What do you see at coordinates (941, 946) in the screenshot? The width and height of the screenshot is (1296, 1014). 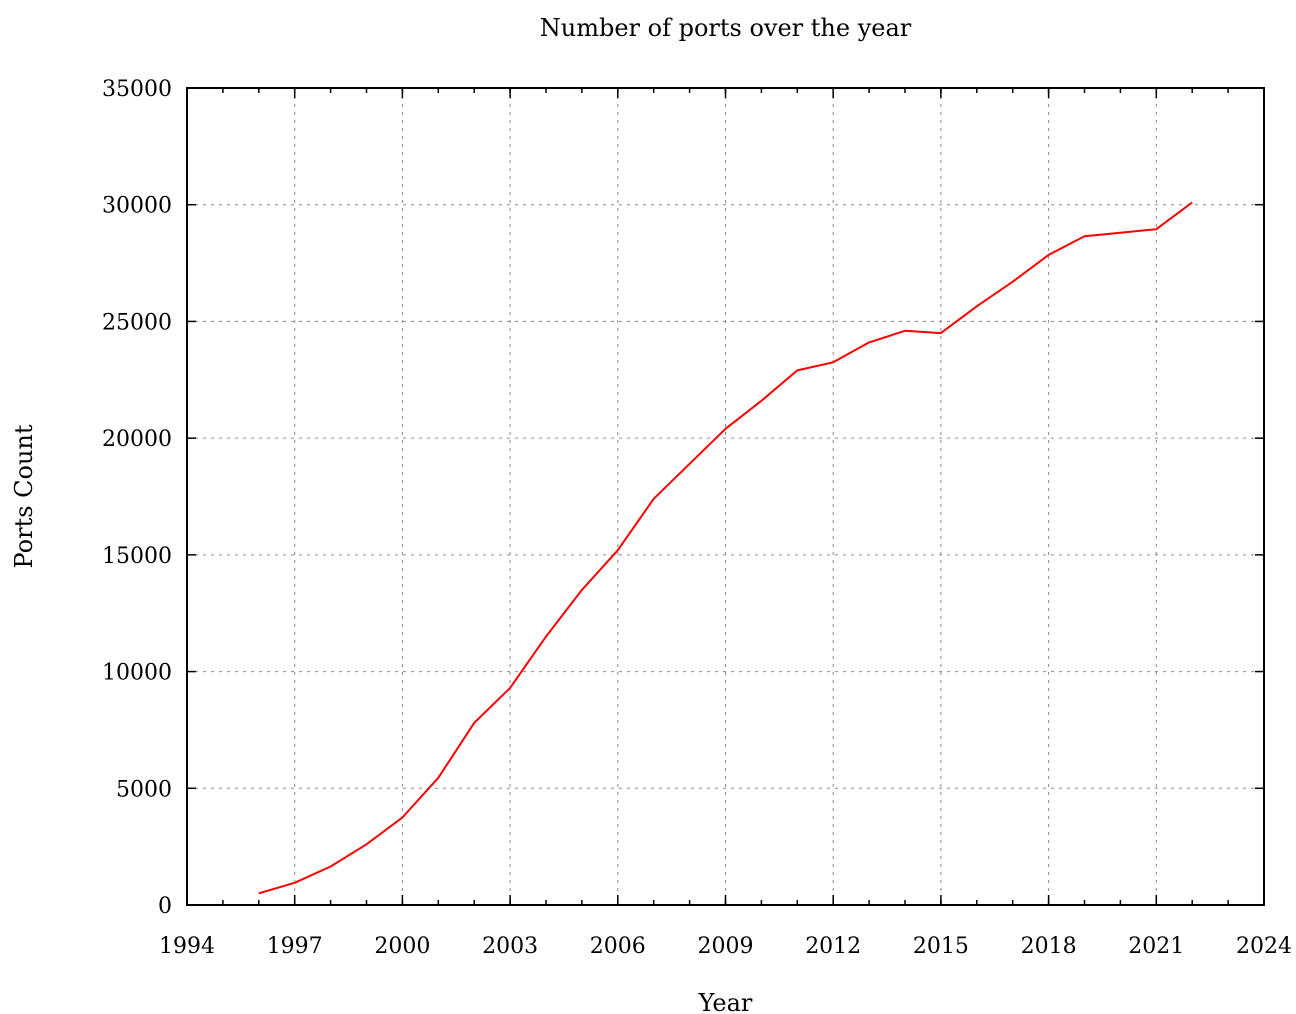 I see `x-tick-label: 2015` at bounding box center [941, 946].